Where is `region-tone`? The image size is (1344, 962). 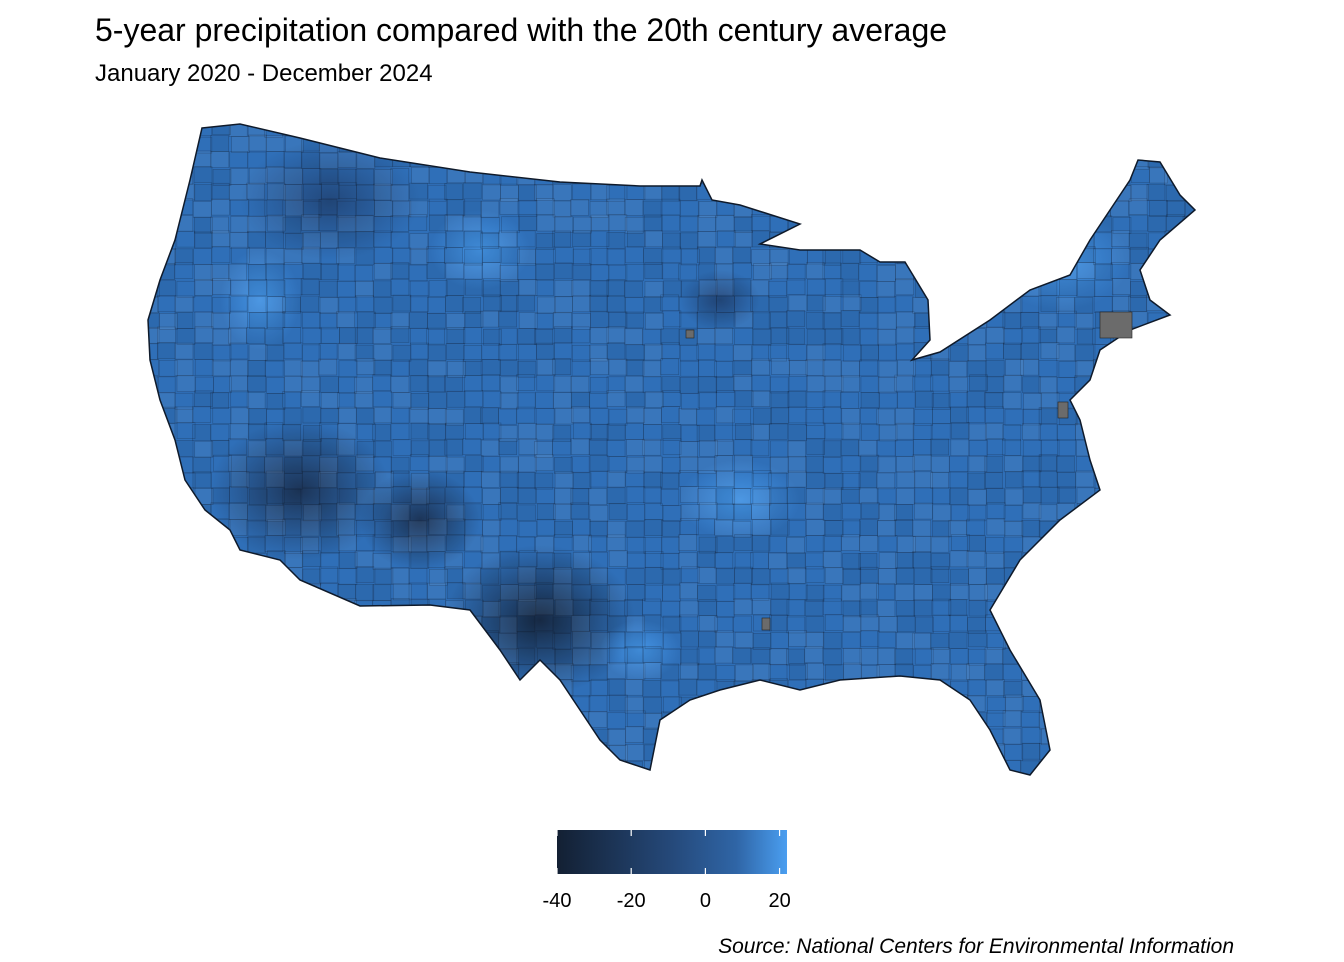 region-tone is located at coordinates (420, 520).